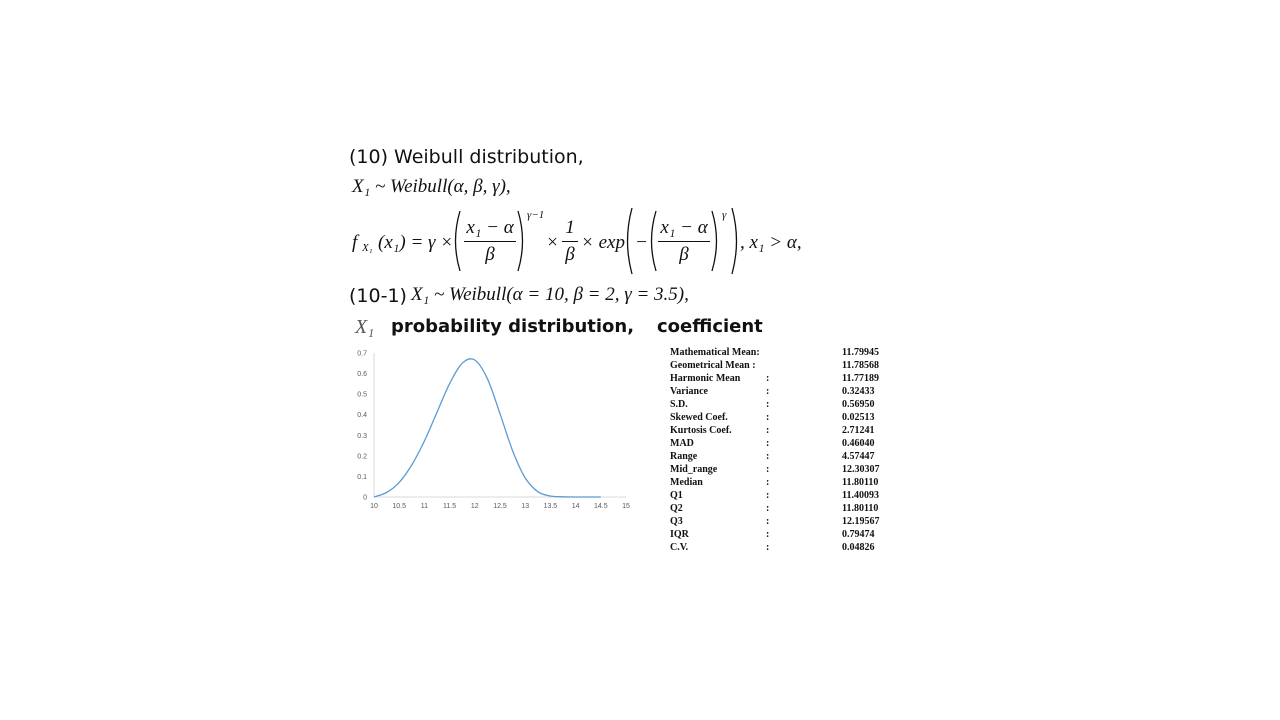  I want to click on minus-sign: −, so click(641, 242).